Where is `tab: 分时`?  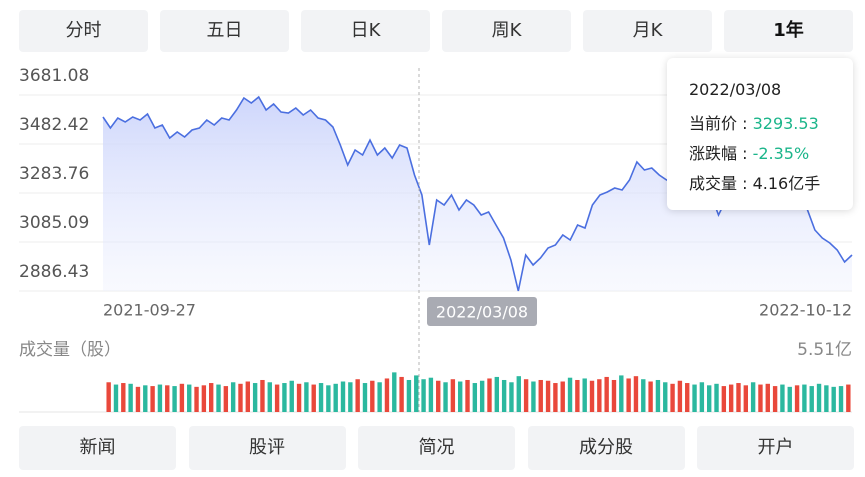
tab: 分时 is located at coordinates (83, 31).